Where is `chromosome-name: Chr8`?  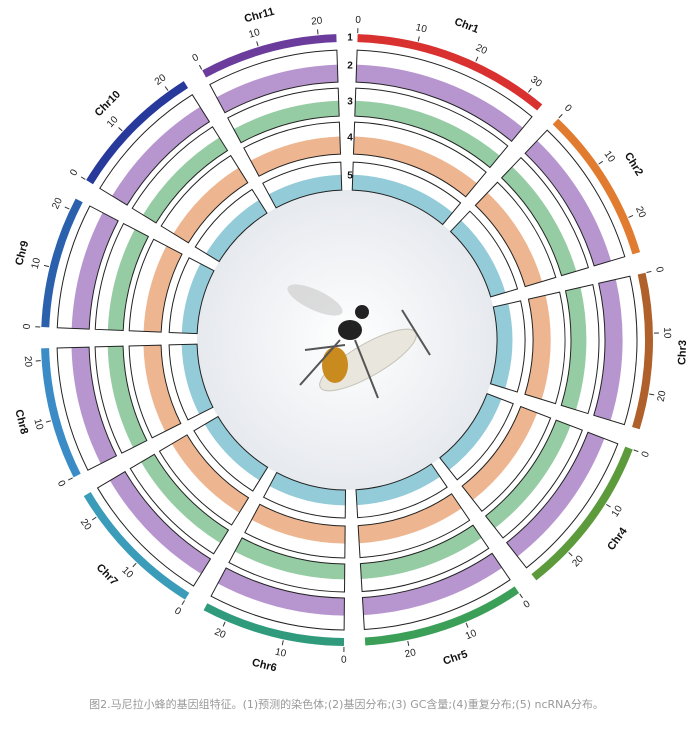
chromosome-name: Chr8 is located at coordinates (21, 421).